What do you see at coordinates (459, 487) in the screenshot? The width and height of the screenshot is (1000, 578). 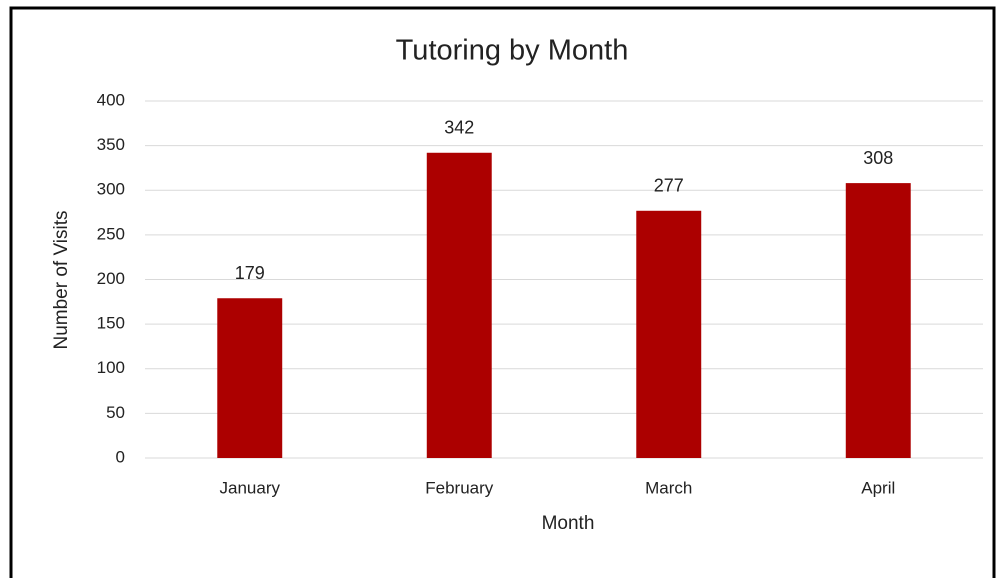 I see `x-tick-label: February` at bounding box center [459, 487].